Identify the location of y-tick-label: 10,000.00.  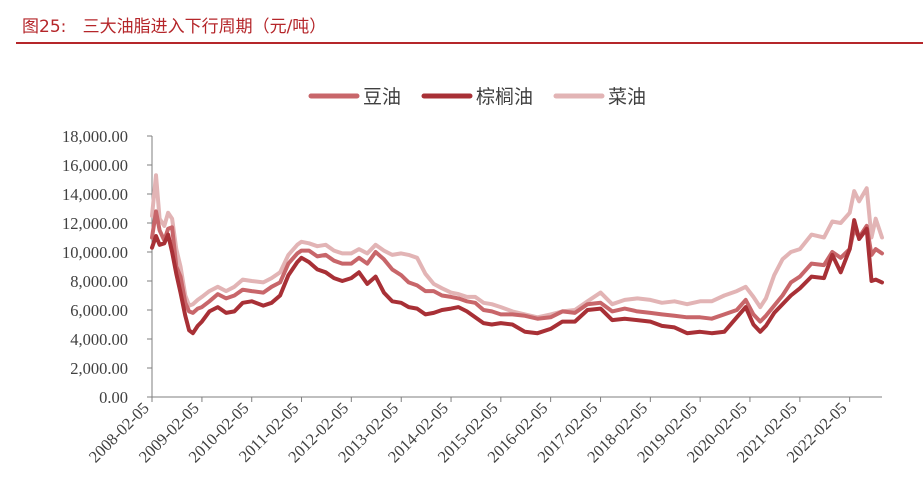
(95, 252).